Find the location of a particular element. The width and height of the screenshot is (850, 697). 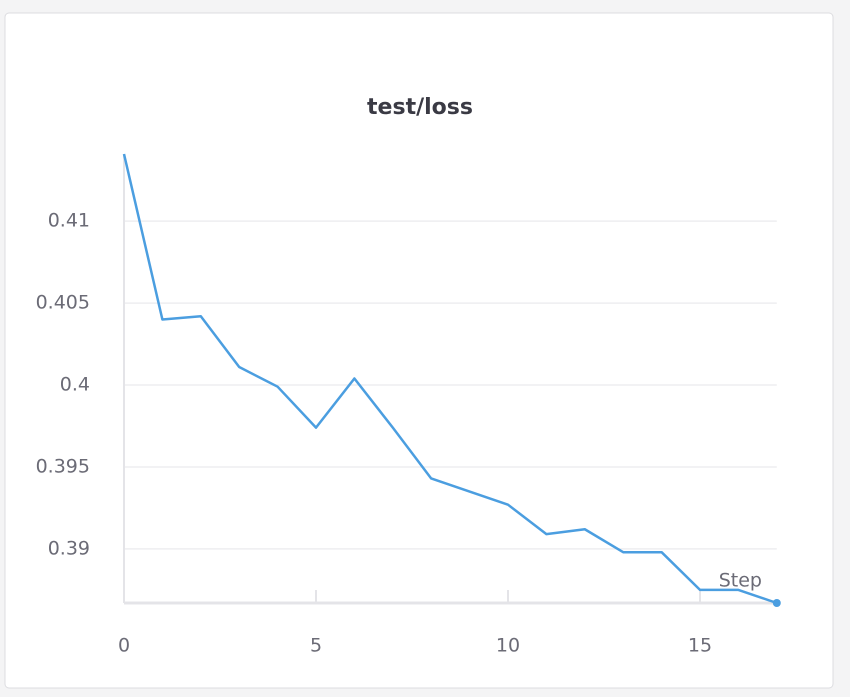

x-tick-label: 10 is located at coordinates (508, 646).